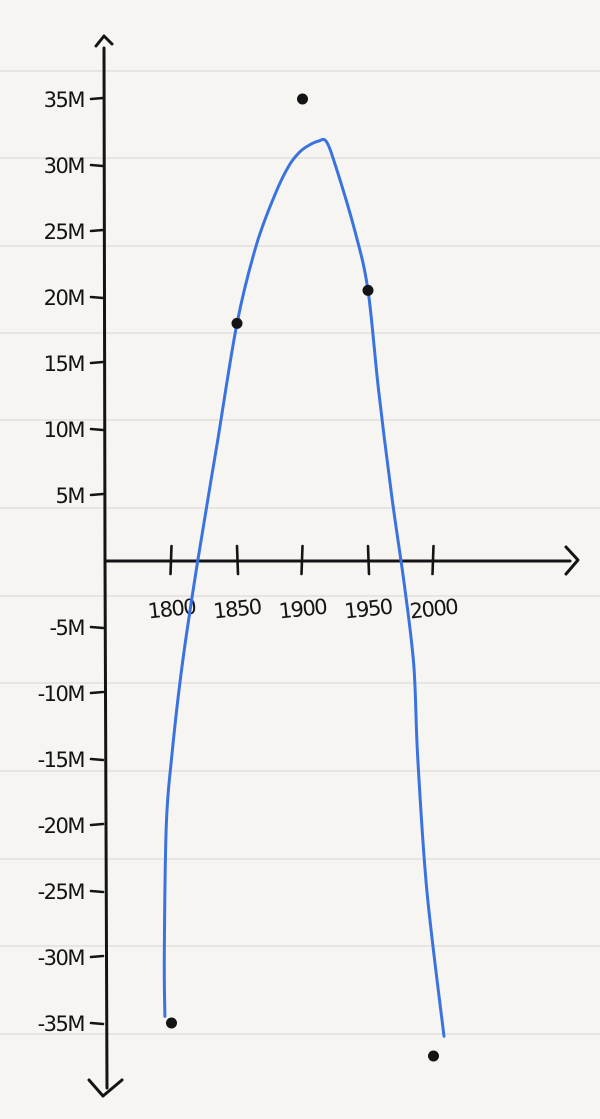 The height and width of the screenshot is (1119, 600). I want to click on x-axis-arrow-right-icon, so click(572, 560).